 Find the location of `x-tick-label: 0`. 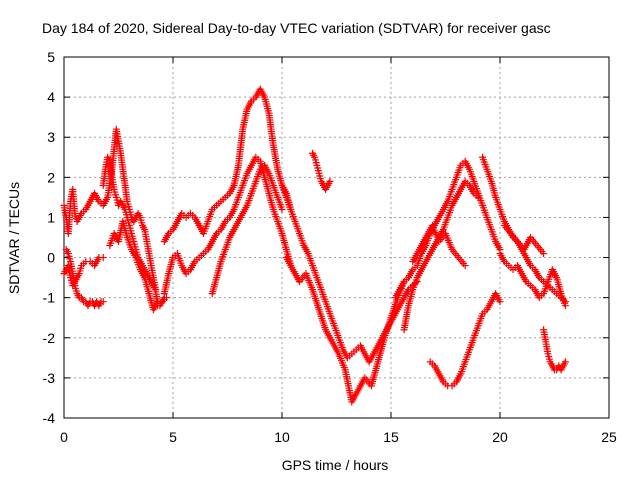

x-tick-label: 0 is located at coordinates (64, 437).